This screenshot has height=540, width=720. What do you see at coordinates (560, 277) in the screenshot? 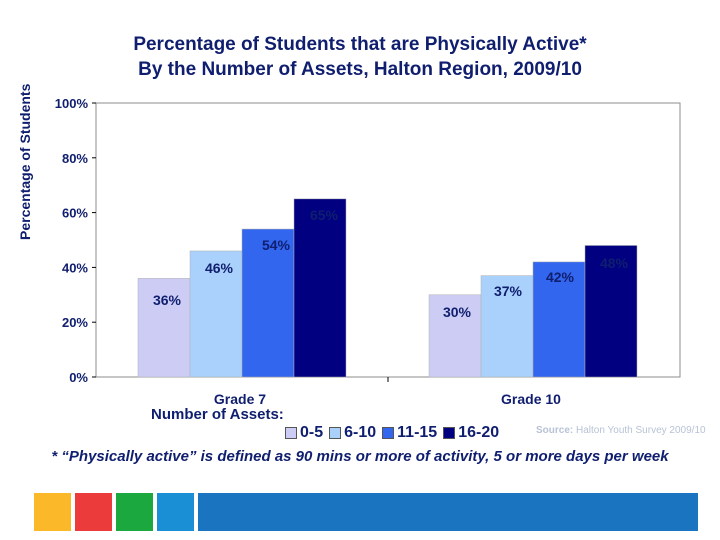
I see `data-label: 42%` at bounding box center [560, 277].